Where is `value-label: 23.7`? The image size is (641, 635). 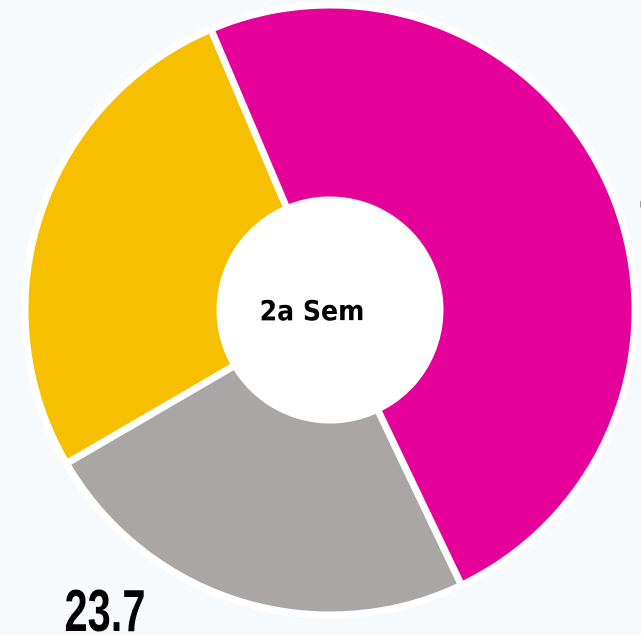 value-label: 23.7 is located at coordinates (105, 605).